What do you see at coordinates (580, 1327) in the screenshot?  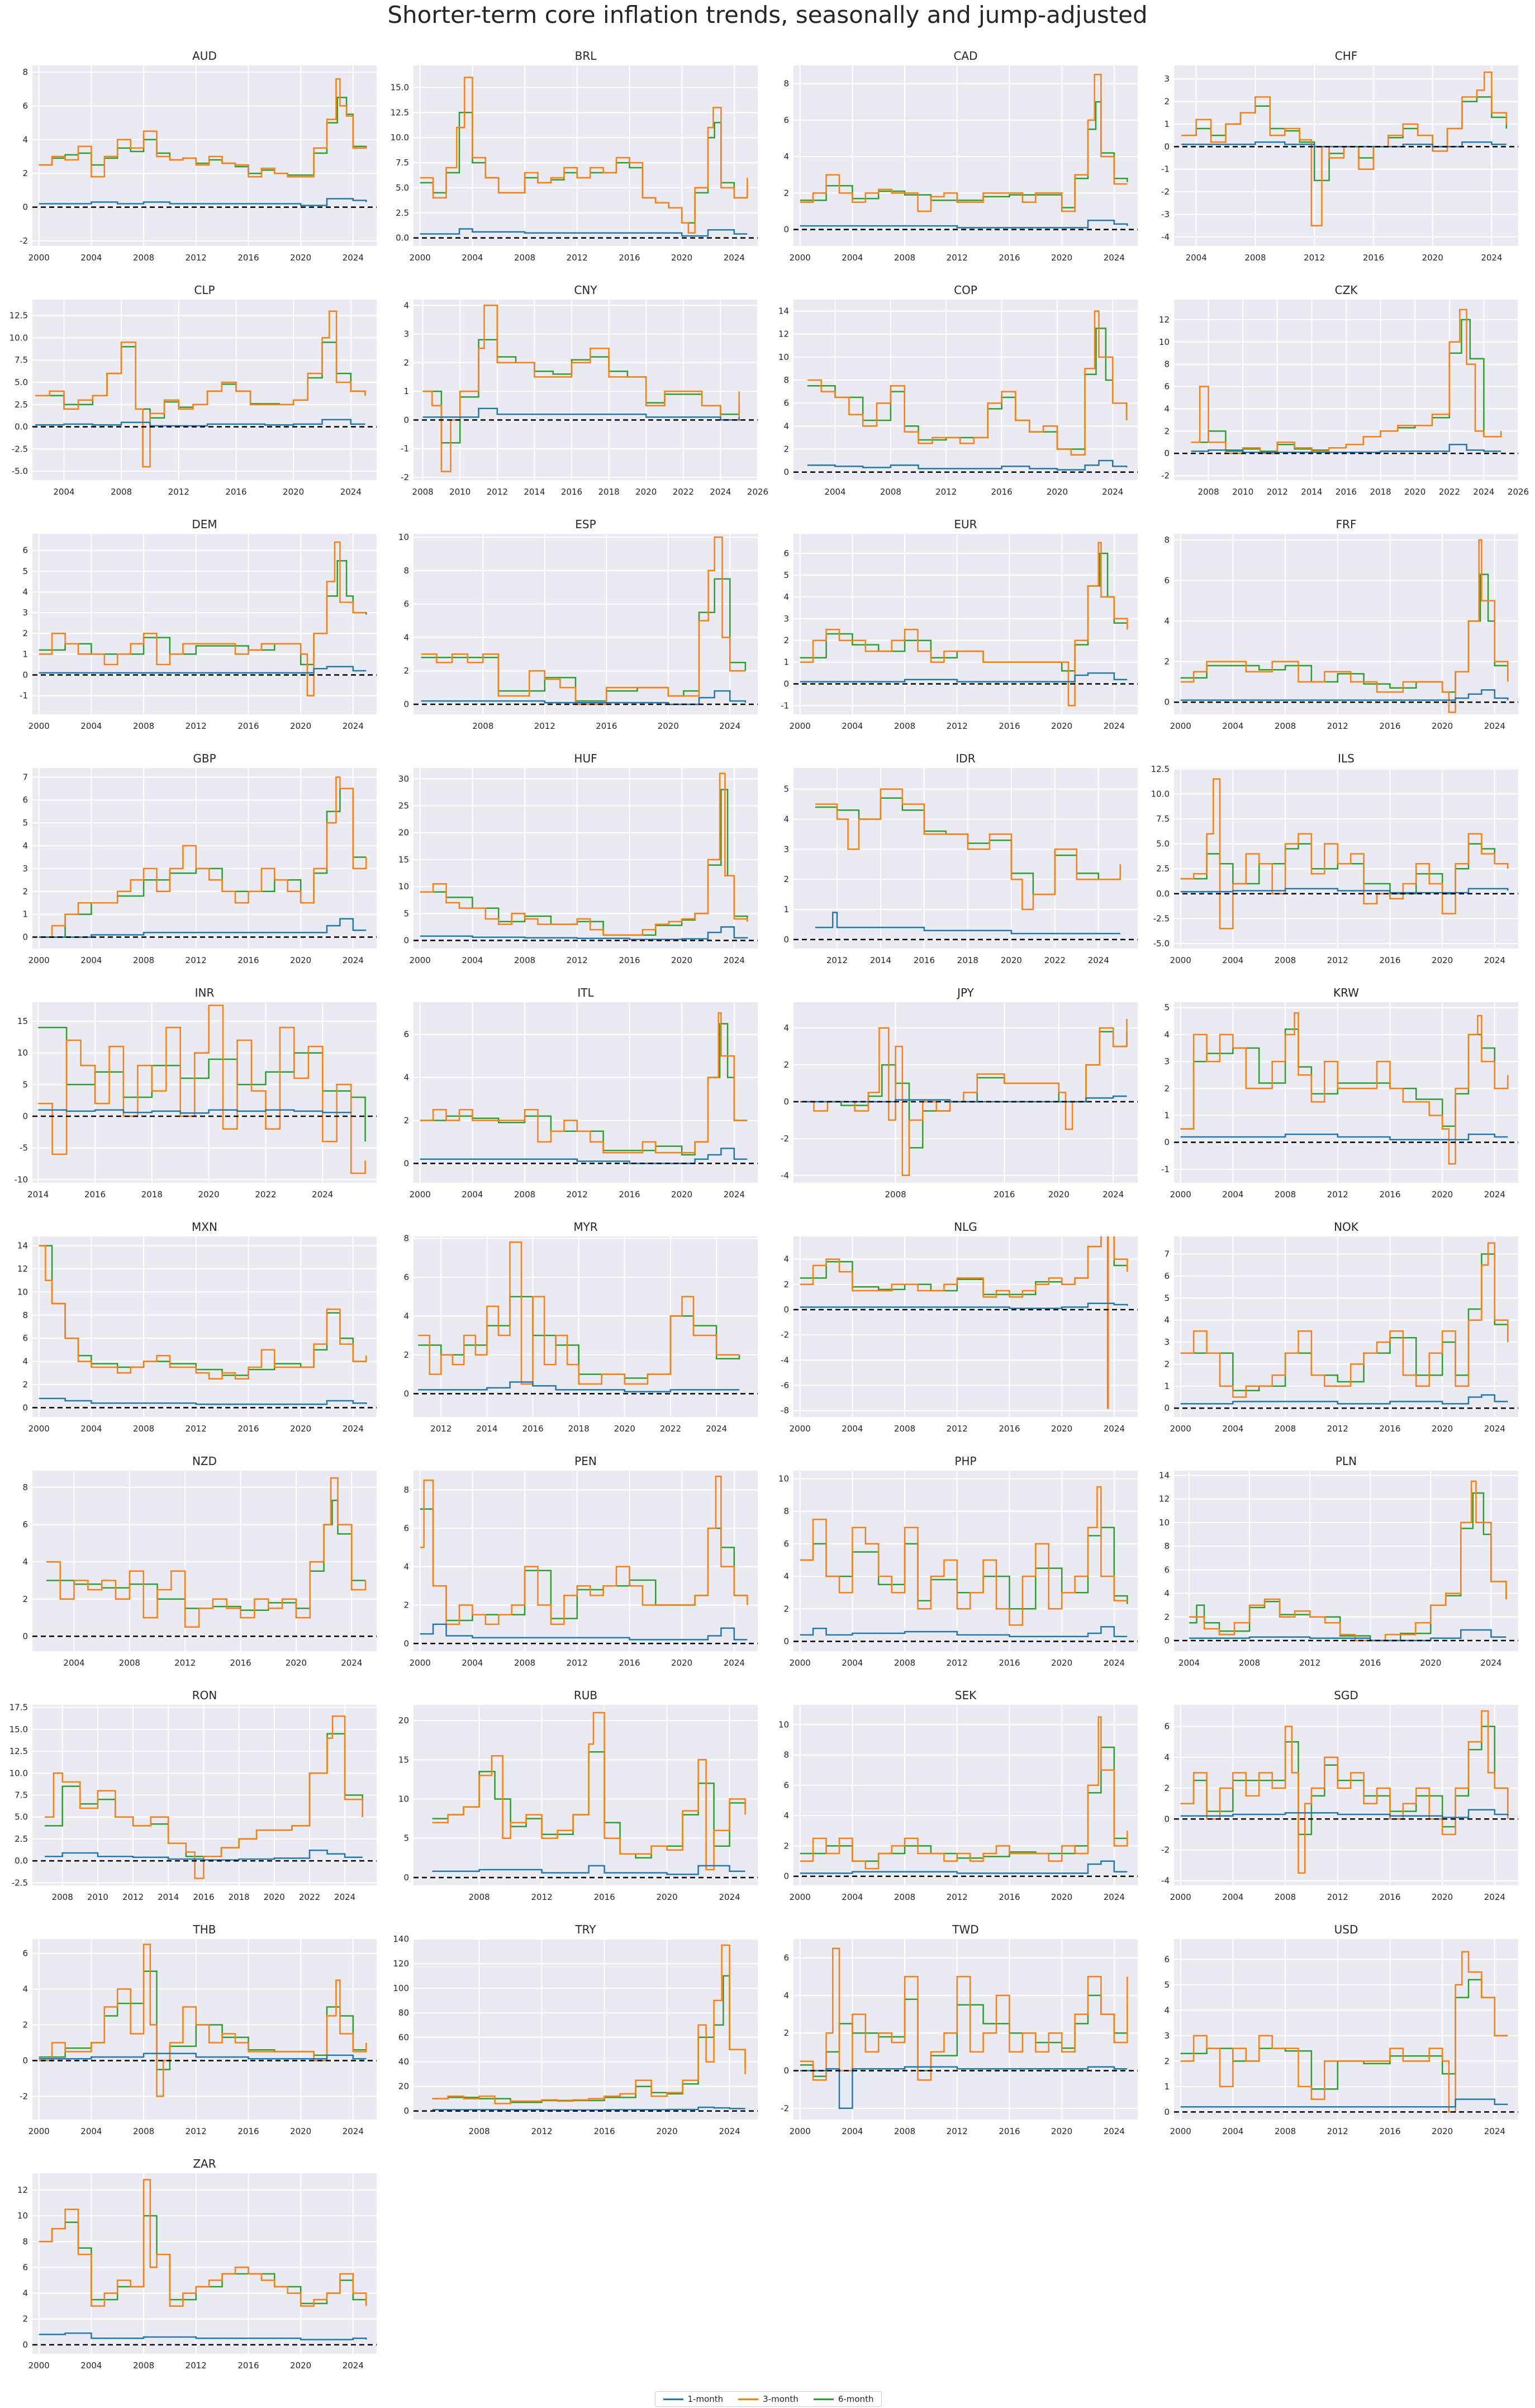 I see `subplot-myr: 2012 2014 2016 2018 2020 2022 2024 0 2 4 6 8 MYR` at bounding box center [580, 1327].